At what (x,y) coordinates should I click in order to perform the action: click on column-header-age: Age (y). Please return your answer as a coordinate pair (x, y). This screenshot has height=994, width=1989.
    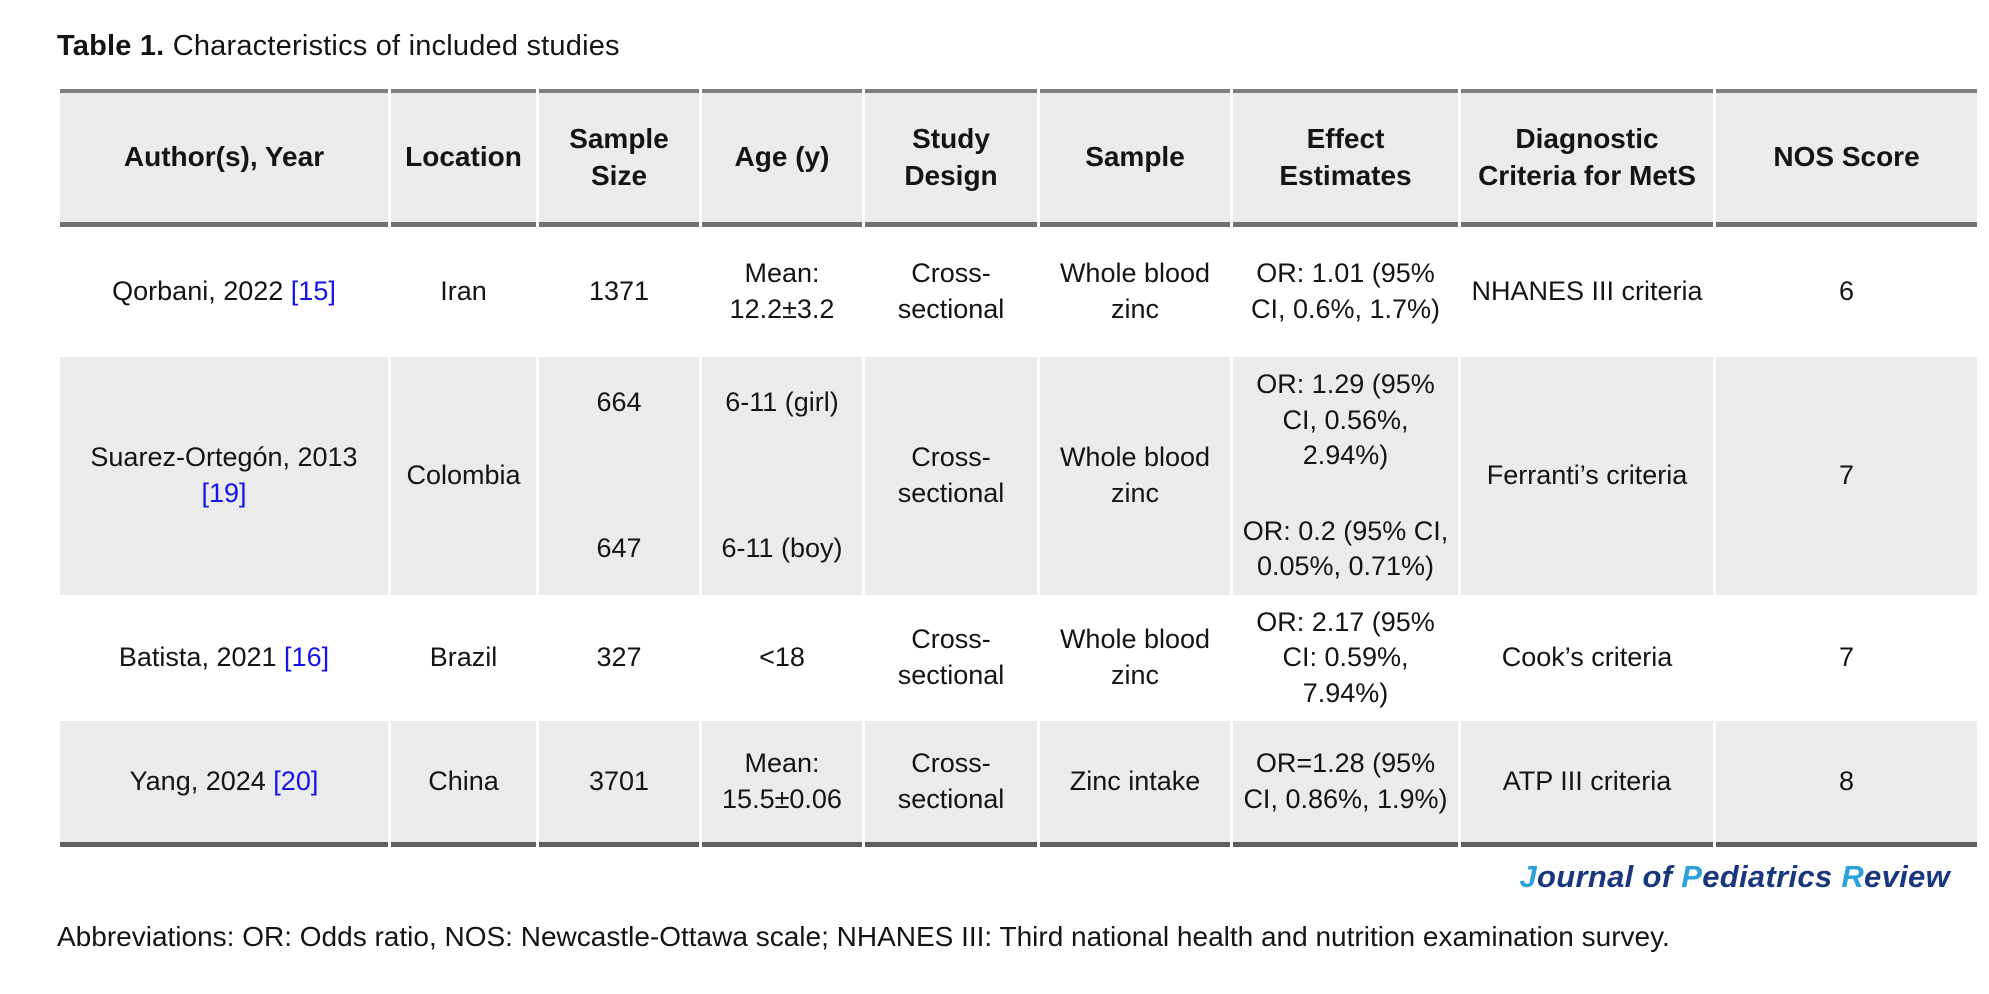
    Looking at the image, I should click on (782, 158).